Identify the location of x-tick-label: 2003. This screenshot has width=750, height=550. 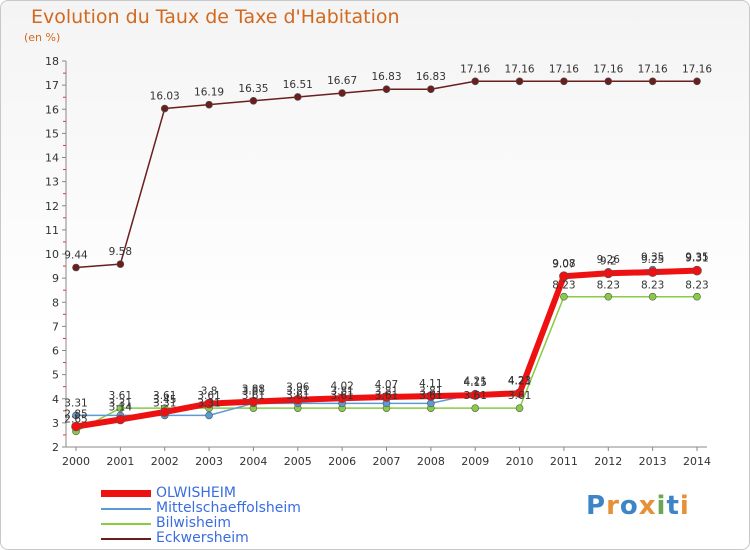
(209, 461).